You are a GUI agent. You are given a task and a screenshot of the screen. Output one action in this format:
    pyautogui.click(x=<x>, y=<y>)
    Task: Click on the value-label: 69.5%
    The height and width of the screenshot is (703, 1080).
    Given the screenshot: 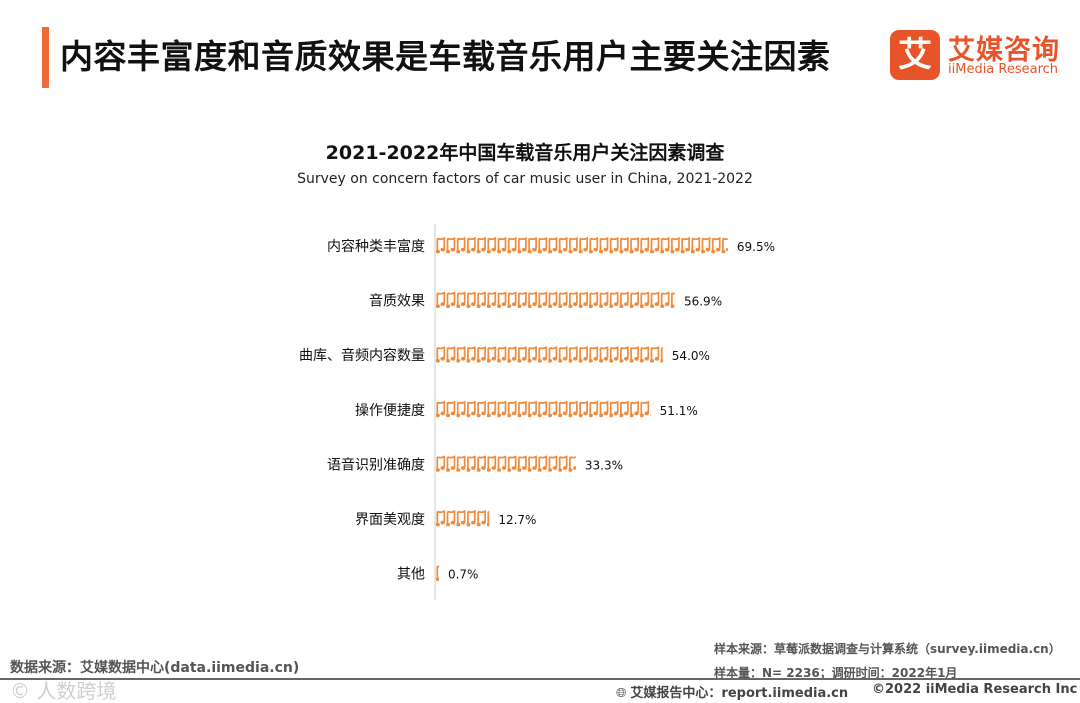 What is the action you would take?
    pyautogui.click(x=756, y=247)
    